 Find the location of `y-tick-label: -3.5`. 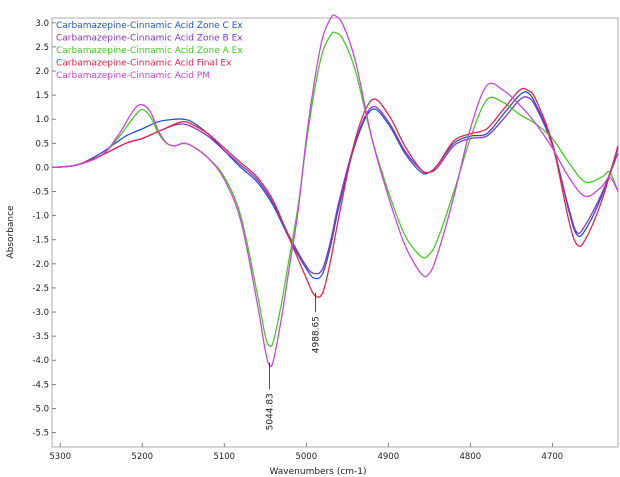

y-tick-label: -3.5 is located at coordinates (40, 337).